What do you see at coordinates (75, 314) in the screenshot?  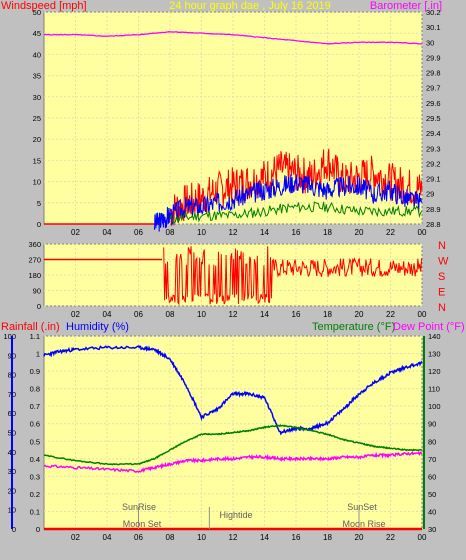 I see `direction-x-tick: 02` at bounding box center [75, 314].